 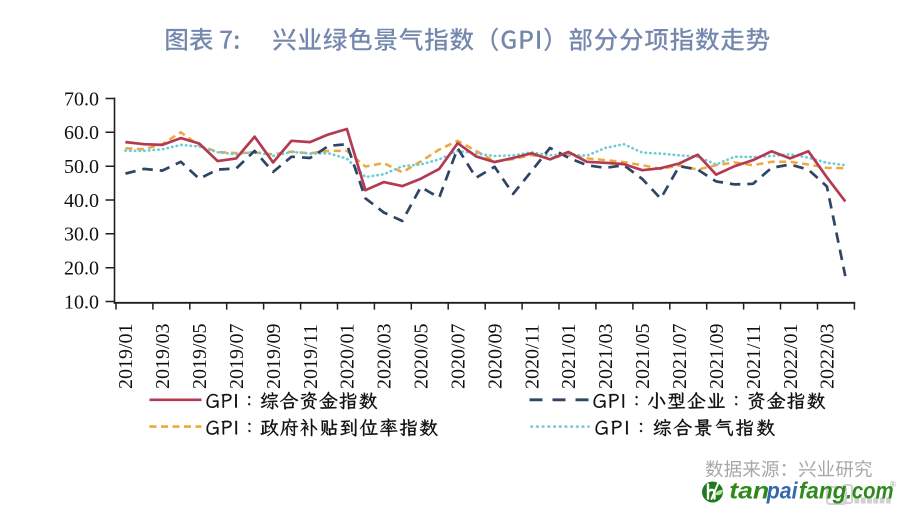 What do you see at coordinates (81, 201) in the screenshot?
I see `svg-text: 40.0` at bounding box center [81, 201].